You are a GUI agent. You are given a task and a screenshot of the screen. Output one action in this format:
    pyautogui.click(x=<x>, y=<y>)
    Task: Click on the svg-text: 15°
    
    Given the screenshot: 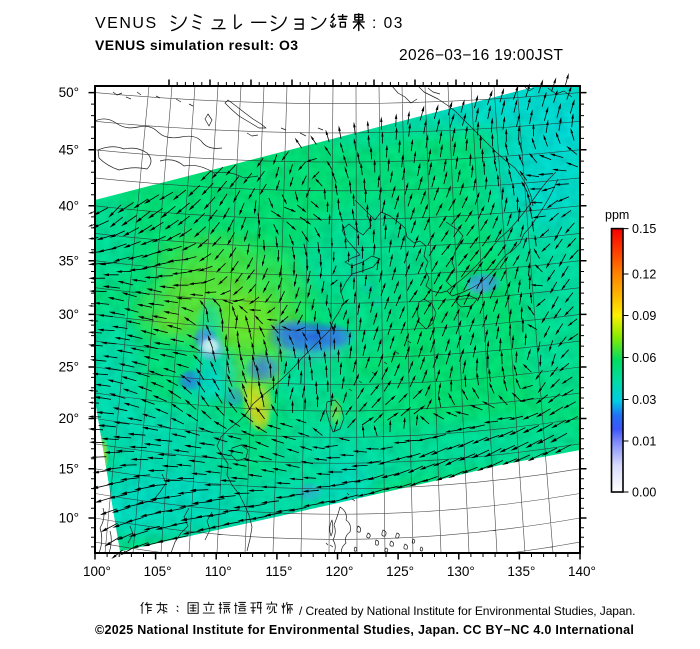 What is the action you would take?
    pyautogui.click(x=69, y=468)
    